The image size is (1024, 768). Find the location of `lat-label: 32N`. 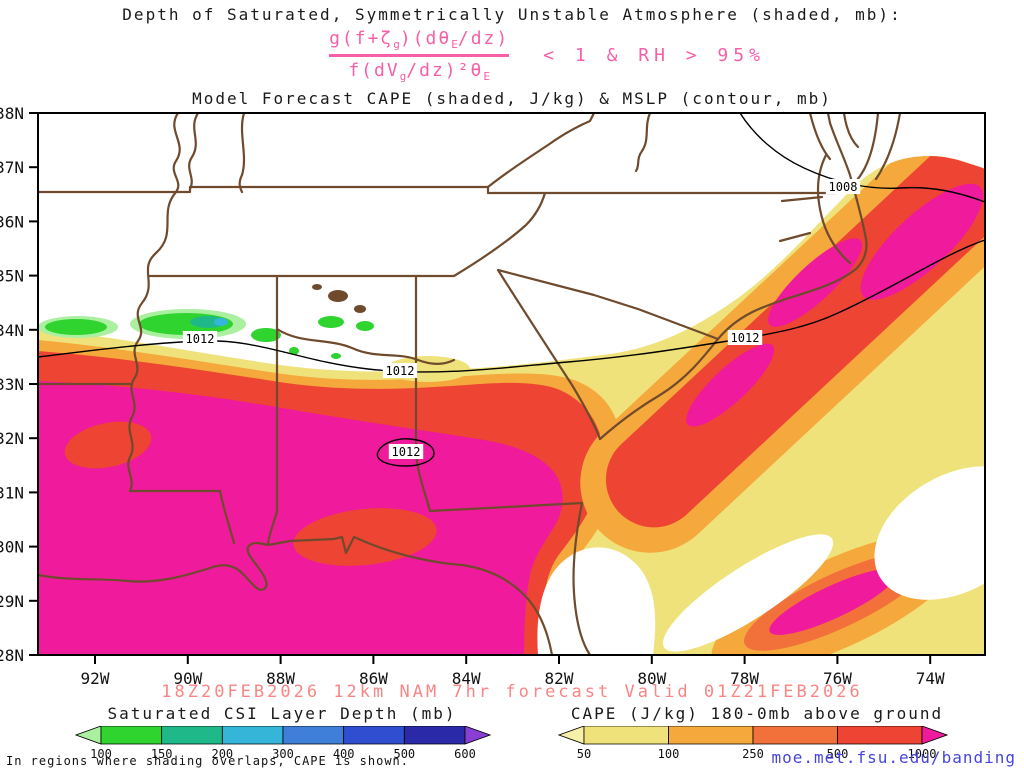

lat-label: 32N is located at coordinates (12, 438).